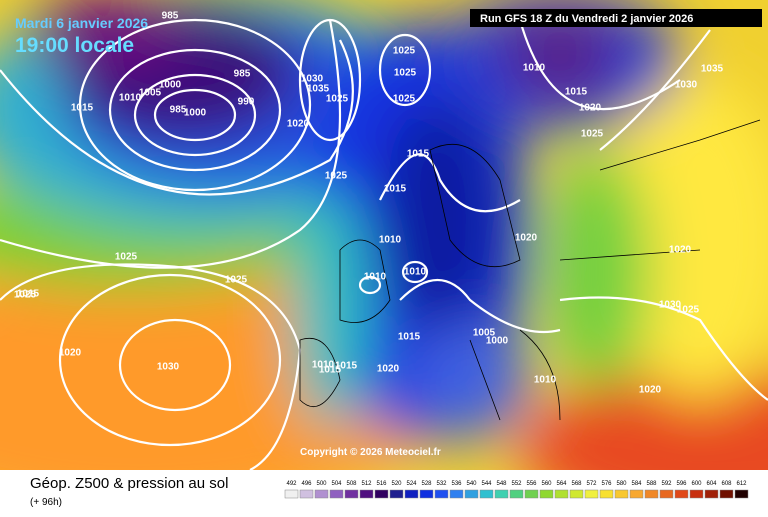  I want to click on legend-label: 512, so click(366, 484).